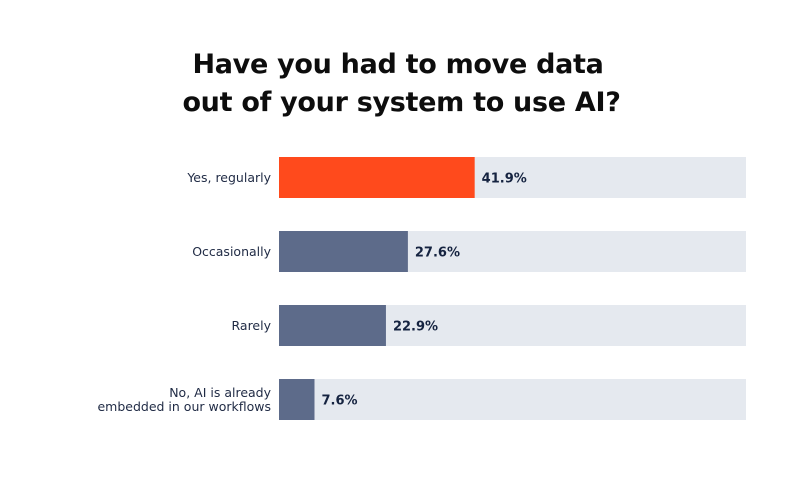 Image resolution: width=800 pixels, height=500 pixels. What do you see at coordinates (184, 406) in the screenshot?
I see `category-label: embedded in our workflows` at bounding box center [184, 406].